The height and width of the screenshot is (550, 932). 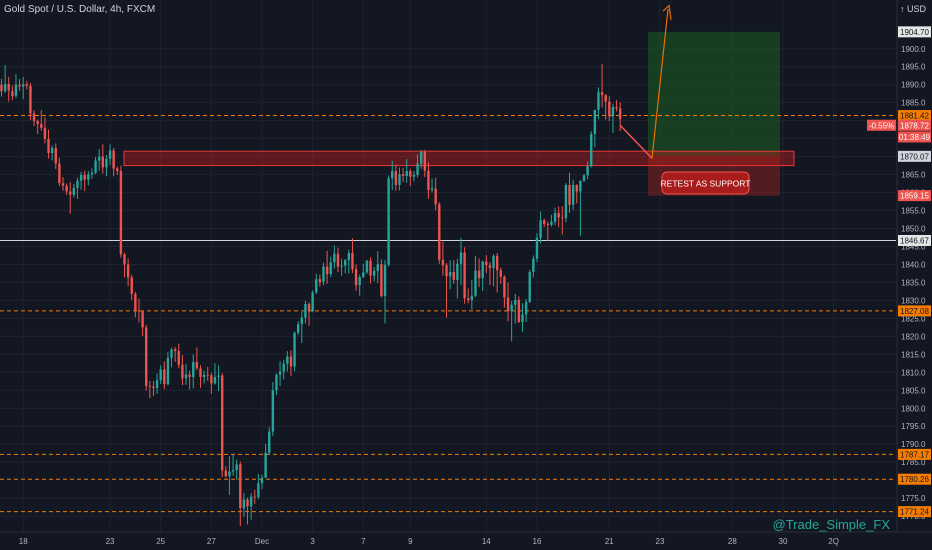 I want to click on price-tag-level, so click(x=914, y=454).